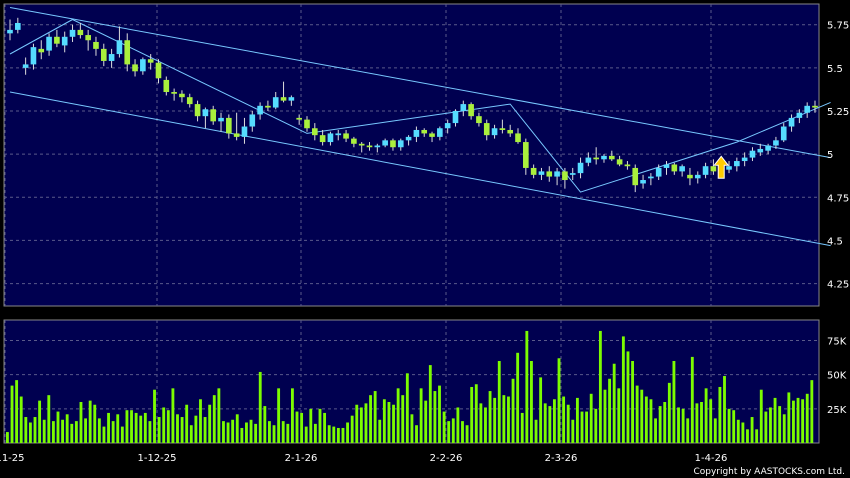 This screenshot has width=850, height=478. I want to click on up-arrow-icon, so click(721, 167).